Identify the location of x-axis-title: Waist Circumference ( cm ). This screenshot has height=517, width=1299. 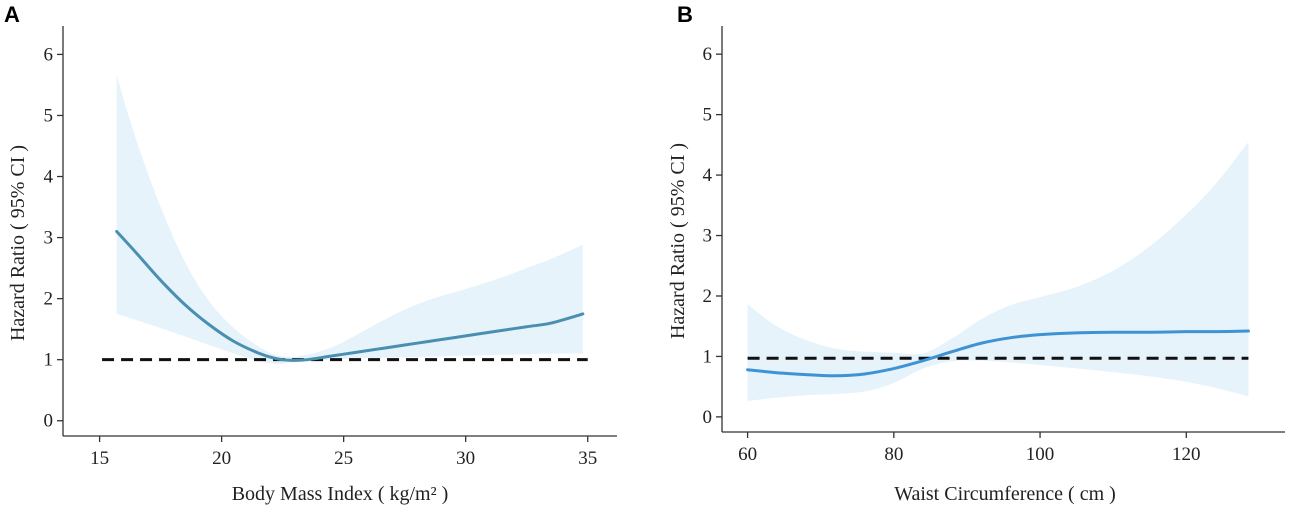
(1005, 494).